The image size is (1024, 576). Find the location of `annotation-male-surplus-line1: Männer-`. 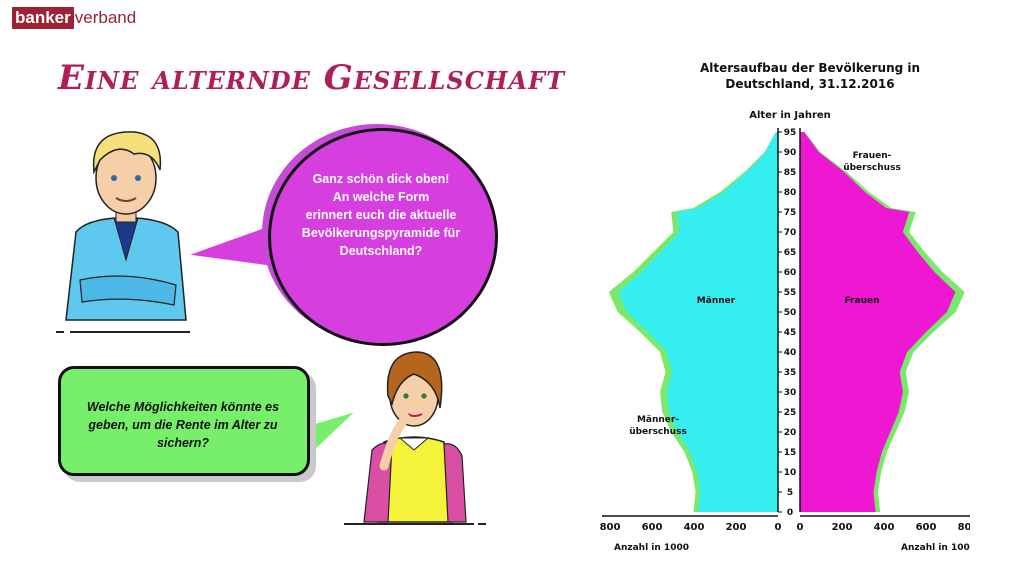

annotation-male-surplus-line1: Männer- is located at coordinates (658, 420).